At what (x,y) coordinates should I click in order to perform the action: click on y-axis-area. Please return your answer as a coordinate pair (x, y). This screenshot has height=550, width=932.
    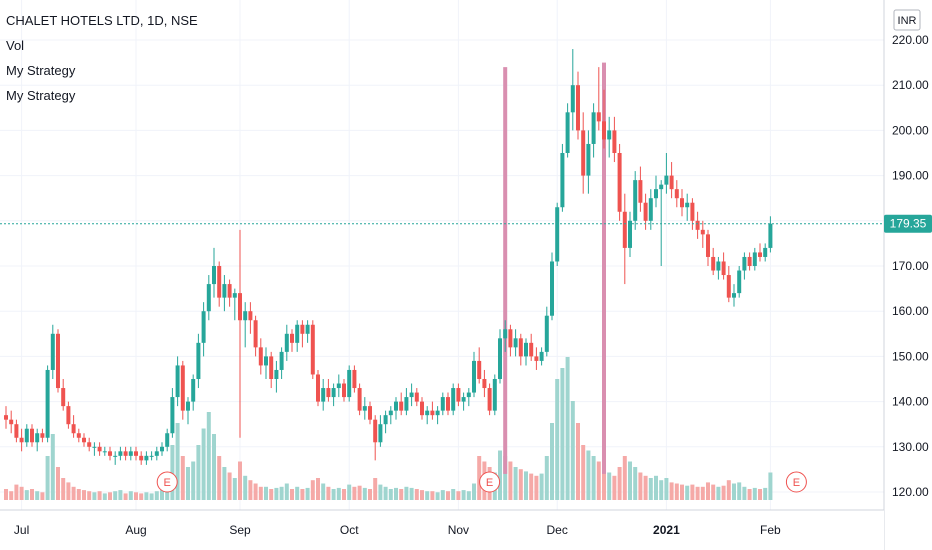
    Looking at the image, I should click on (908, 275).